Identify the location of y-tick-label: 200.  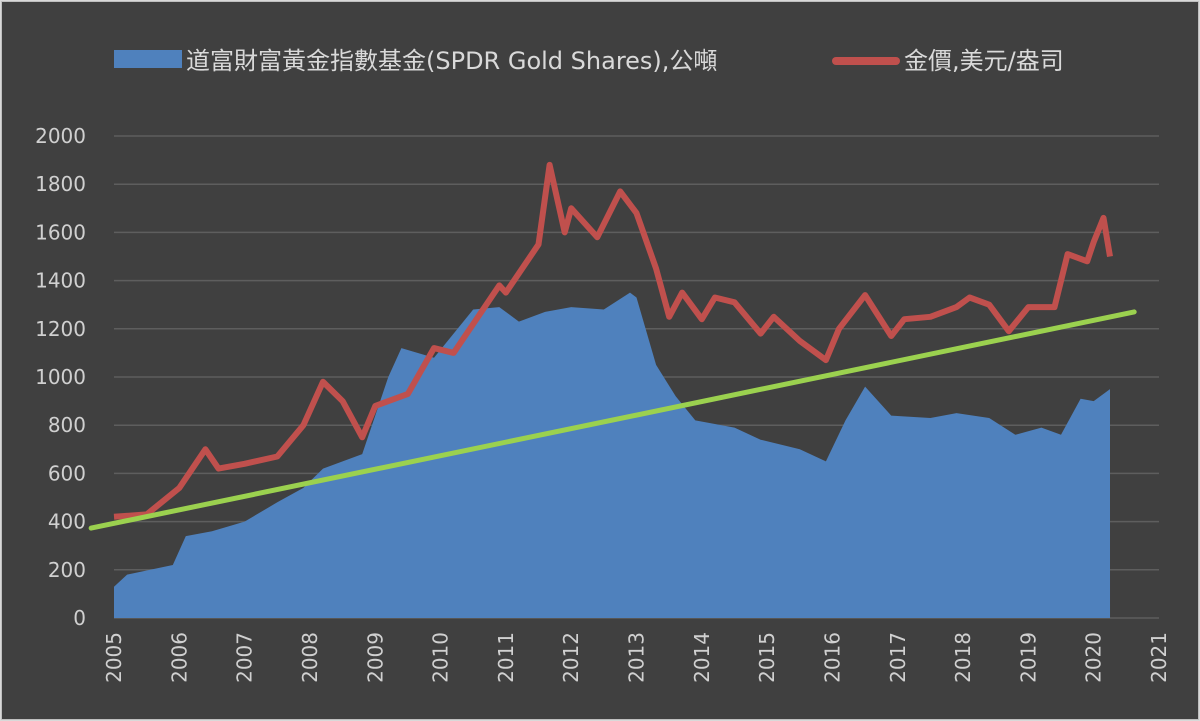
(67, 570).